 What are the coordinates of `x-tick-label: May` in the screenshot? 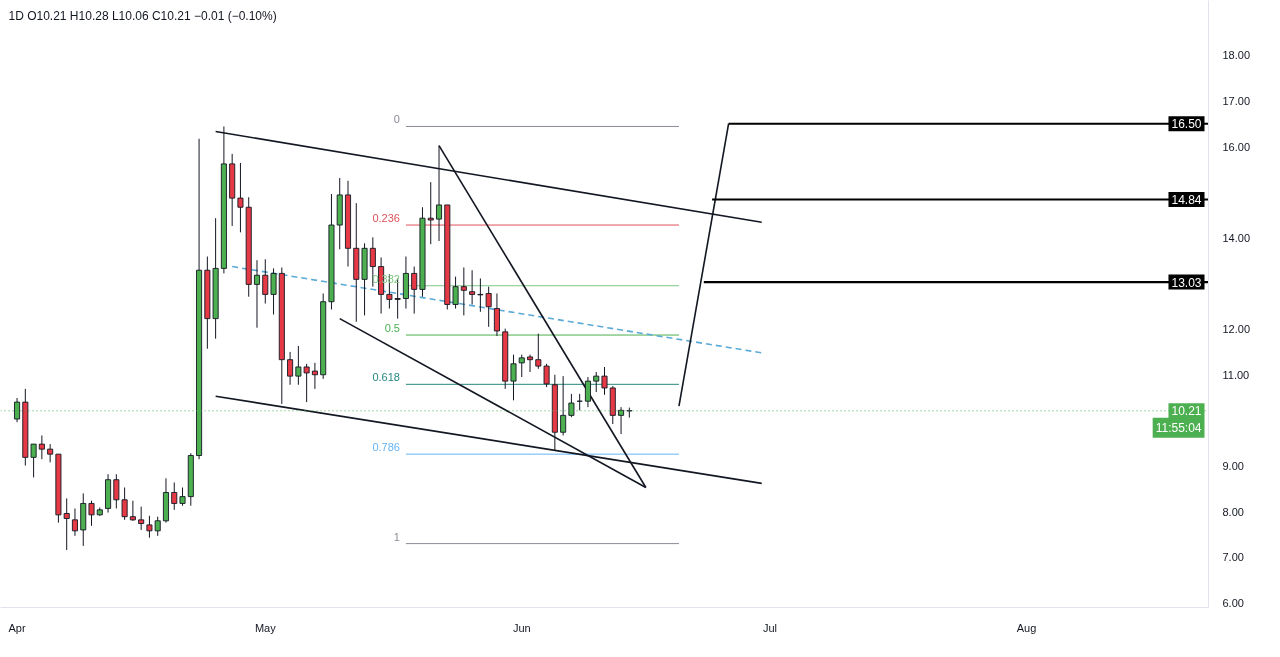 It's located at (265, 627).